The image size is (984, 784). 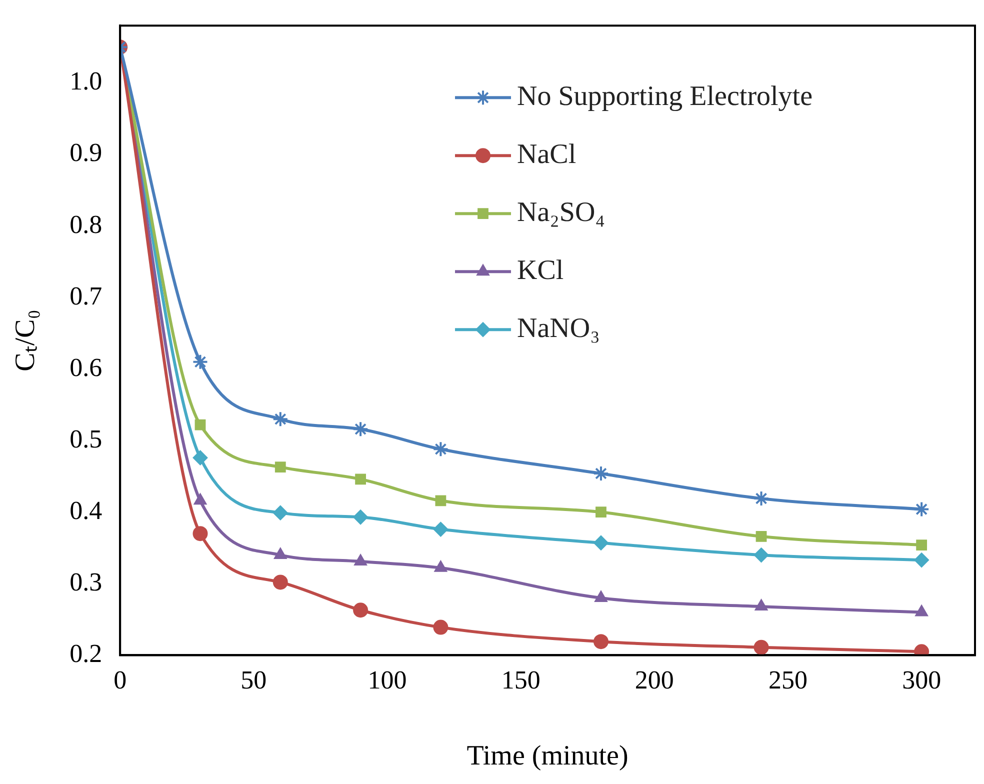 I want to click on y-tick-label: 1.0, so click(x=86, y=81).